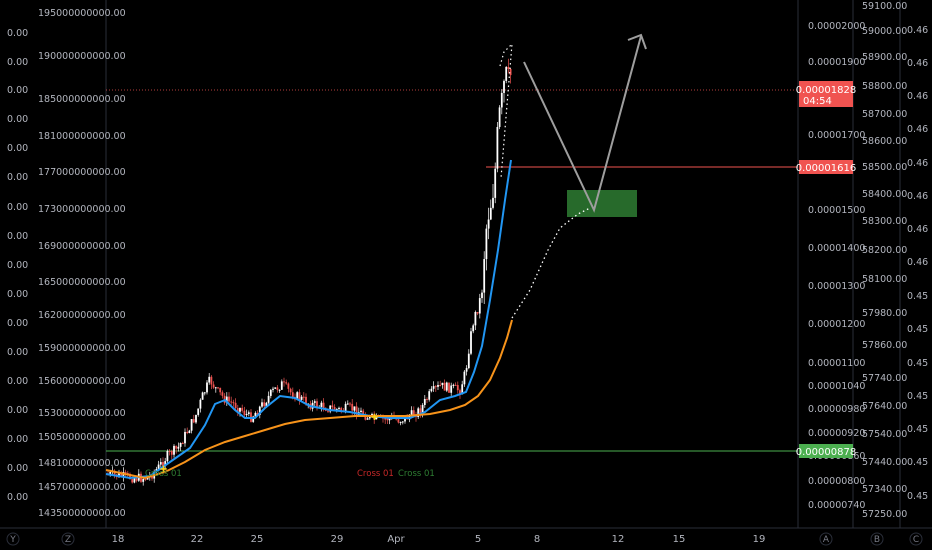 The width and height of the screenshot is (932, 550). Describe the element at coordinates (602, 203) in the screenshot. I see `target-zone` at that location.